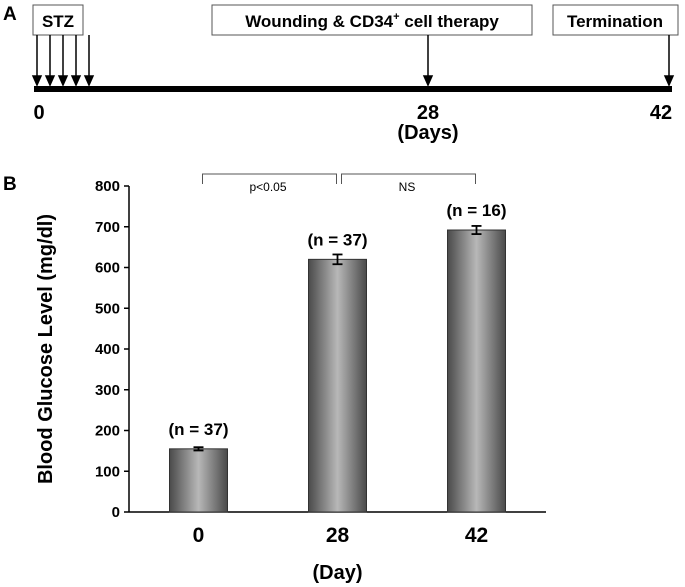 The width and height of the screenshot is (685, 587). What do you see at coordinates (107, 227) in the screenshot?
I see `y-tick-label: 700` at bounding box center [107, 227].